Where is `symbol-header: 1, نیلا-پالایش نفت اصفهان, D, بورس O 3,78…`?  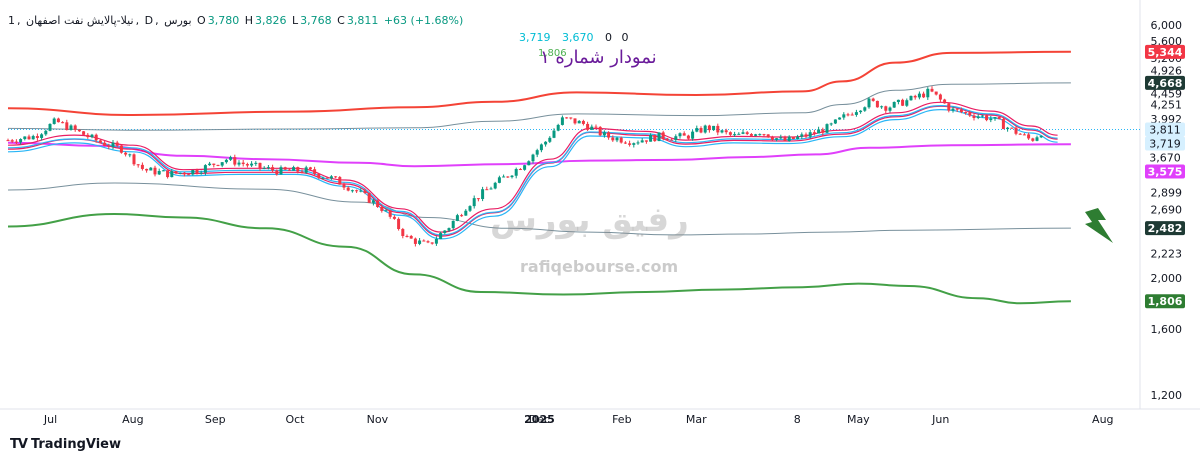
symbol-header: 1, نیلا-پالایش نفت اصفهان, D, بورس O 3,78… is located at coordinates (236, 20).